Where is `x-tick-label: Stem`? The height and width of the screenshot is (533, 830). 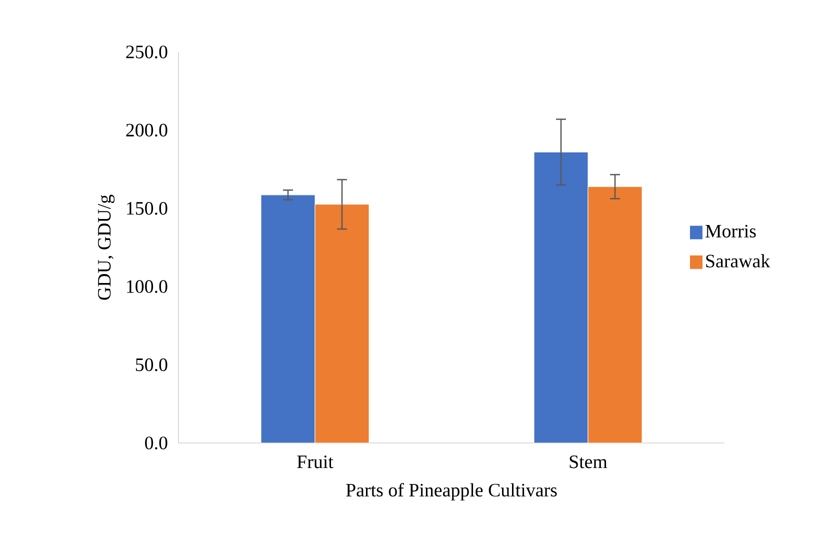
x-tick-label: Stem is located at coordinates (589, 461).